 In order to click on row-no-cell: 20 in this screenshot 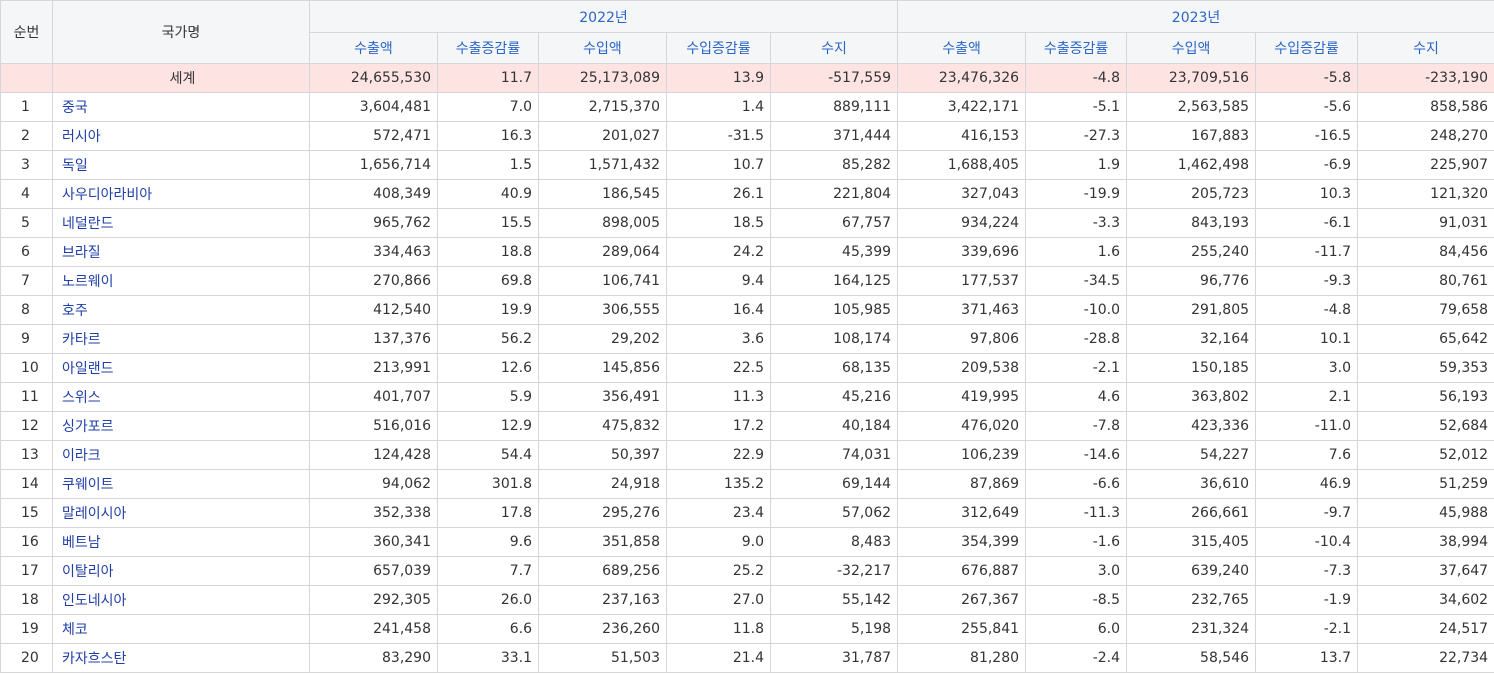, I will do `click(26, 658)`.